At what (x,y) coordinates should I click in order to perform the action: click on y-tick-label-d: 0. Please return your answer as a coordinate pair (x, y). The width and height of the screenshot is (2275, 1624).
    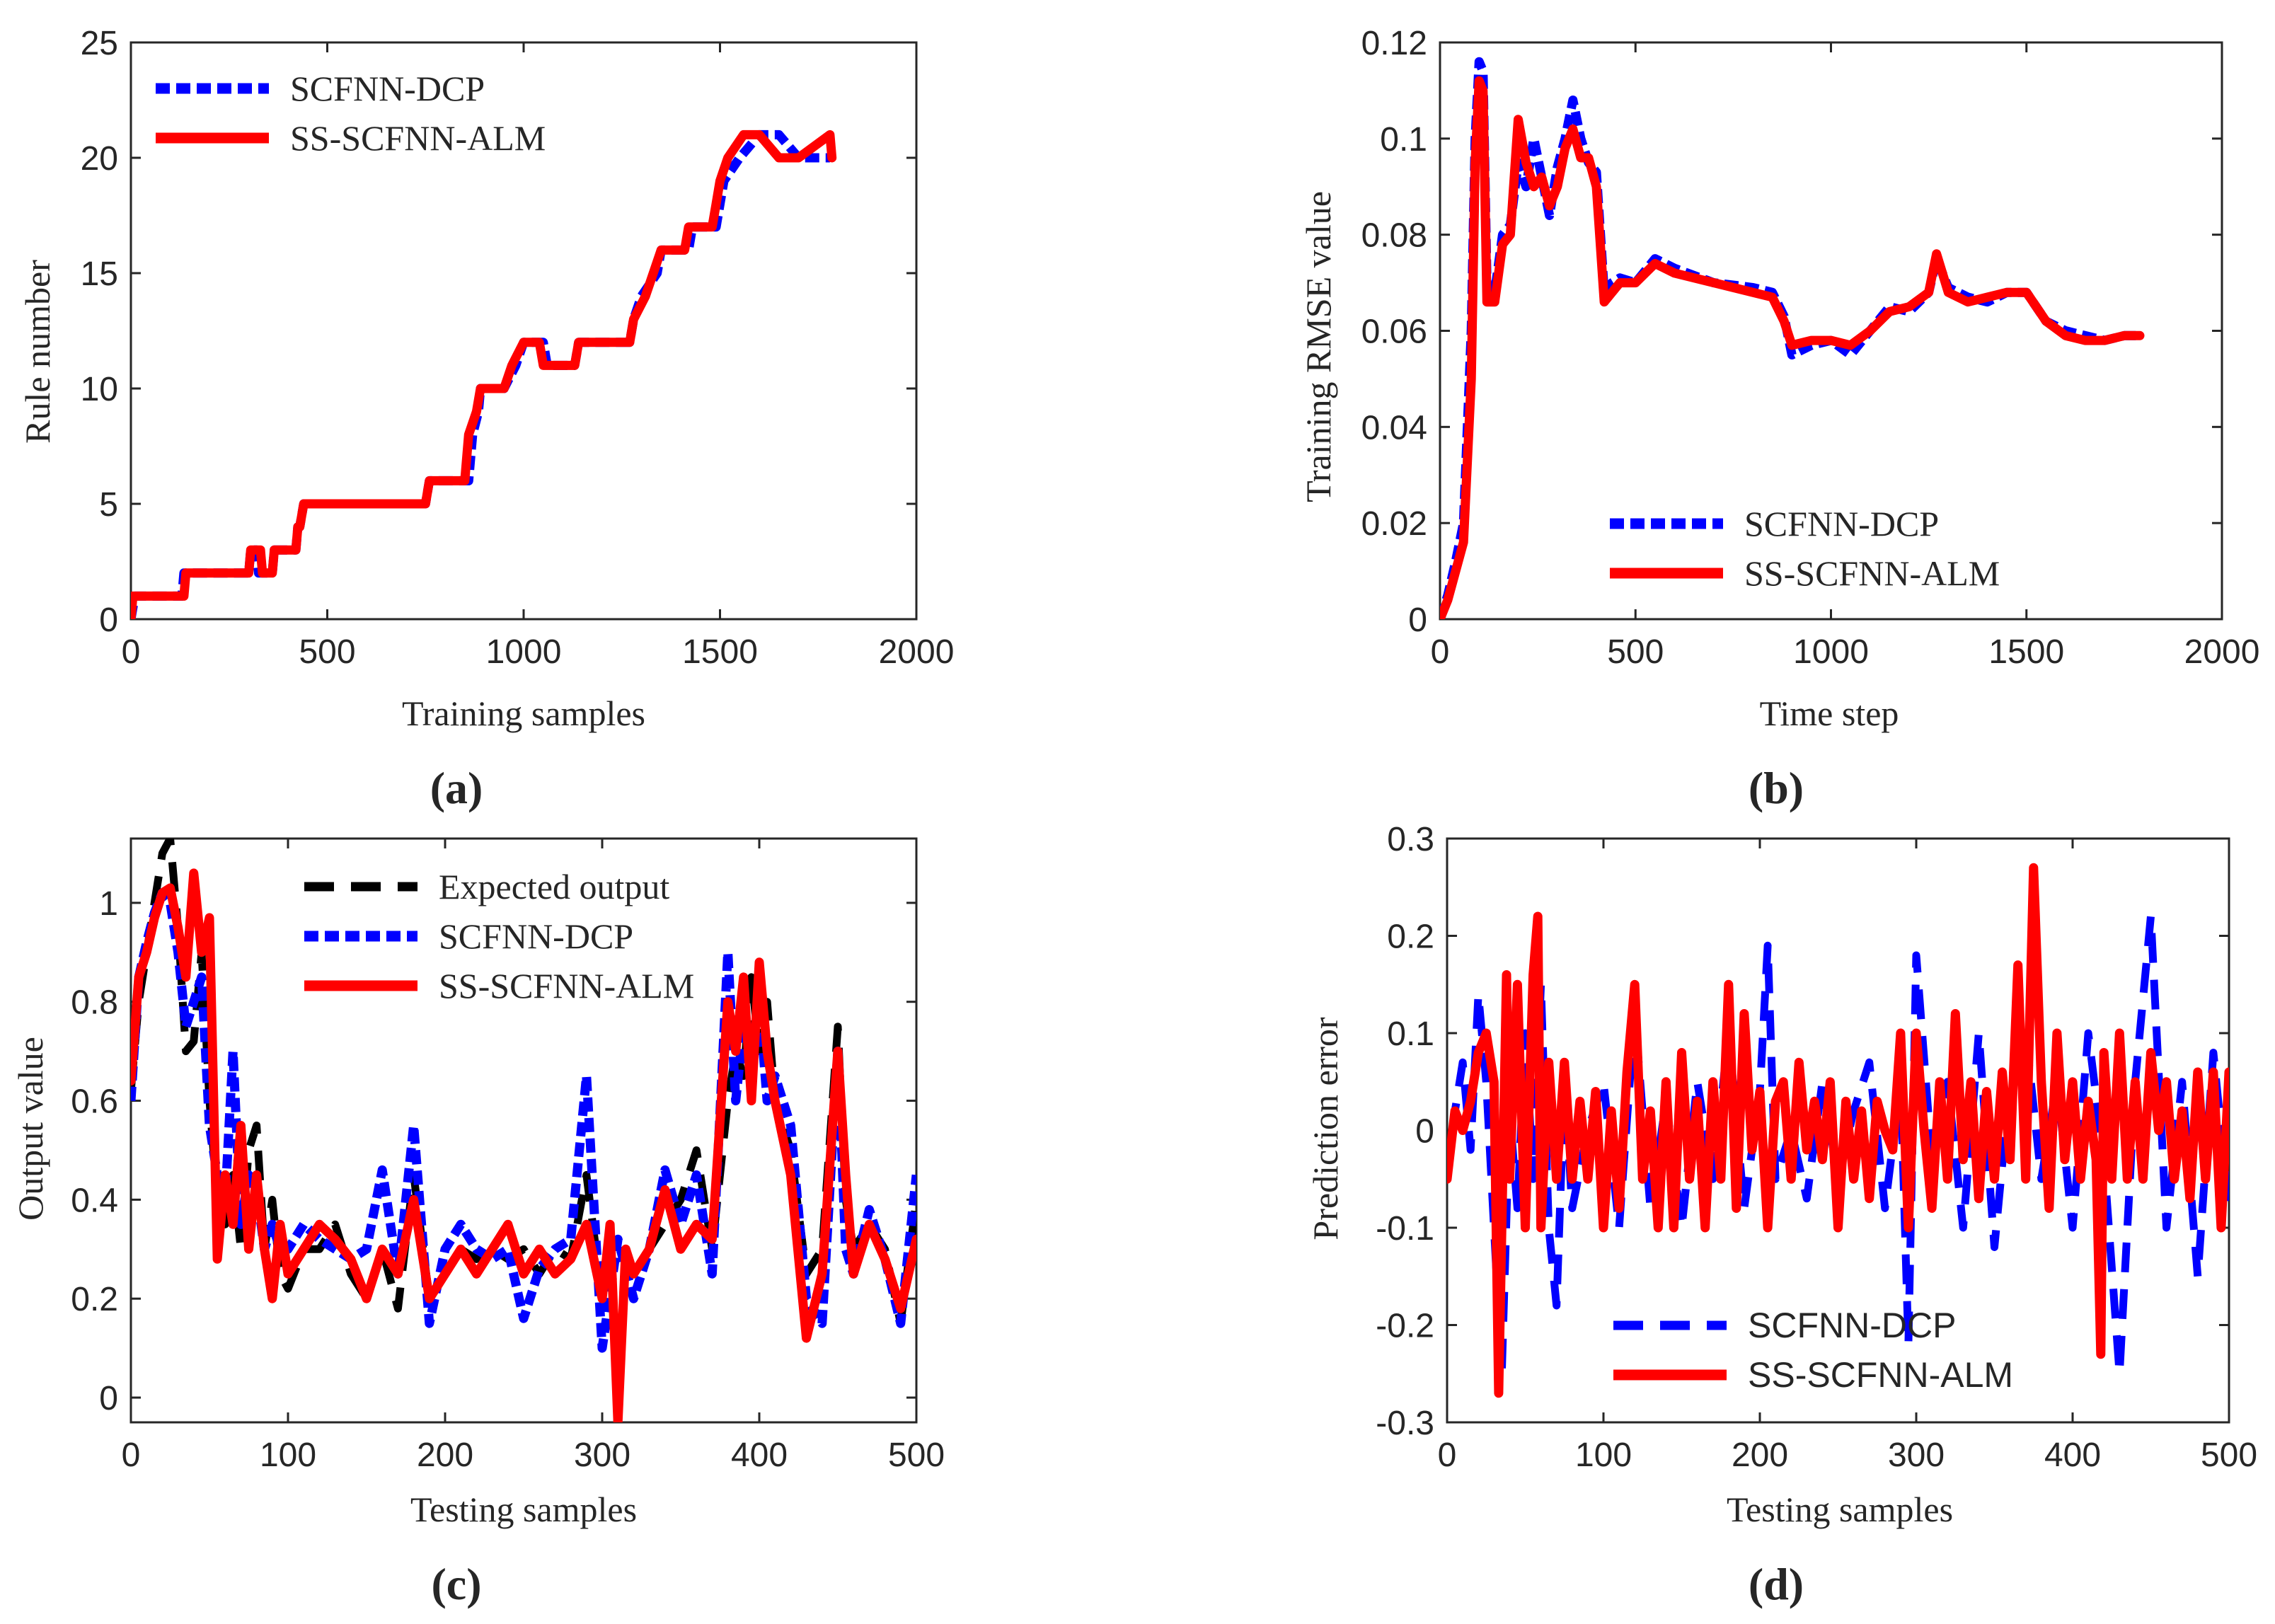
    Looking at the image, I should click on (1425, 1132).